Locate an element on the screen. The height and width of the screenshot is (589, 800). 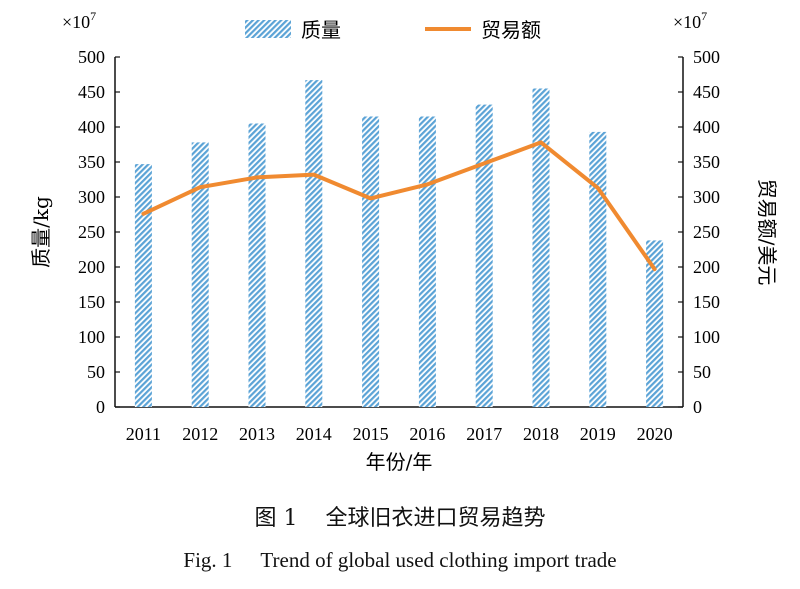
left-axis-ticks: 0 50 100 150 200 250 300 350 400 450 500 is located at coordinates (99, 232).